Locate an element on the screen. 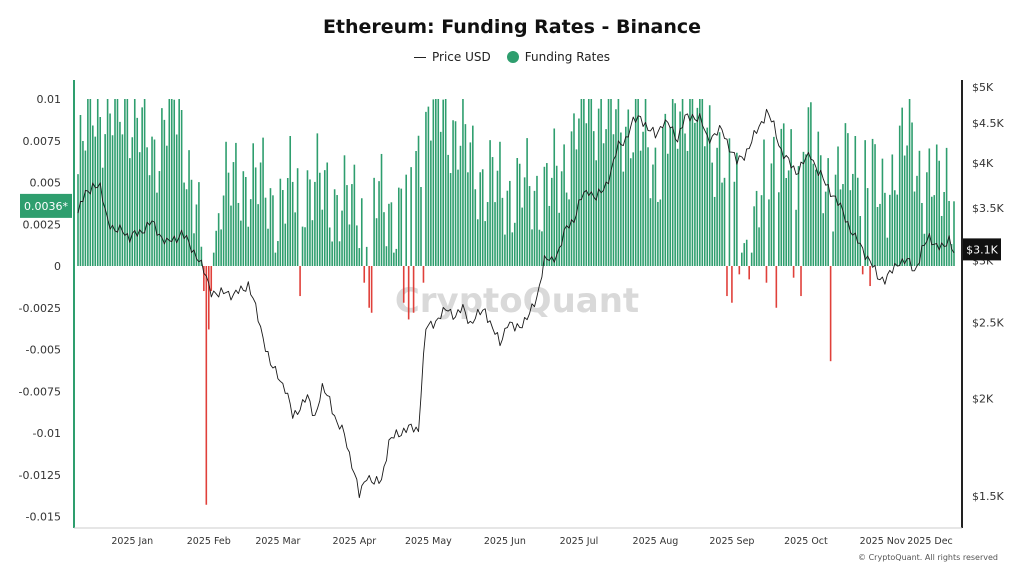  price-line-swatch is located at coordinates (420, 57).